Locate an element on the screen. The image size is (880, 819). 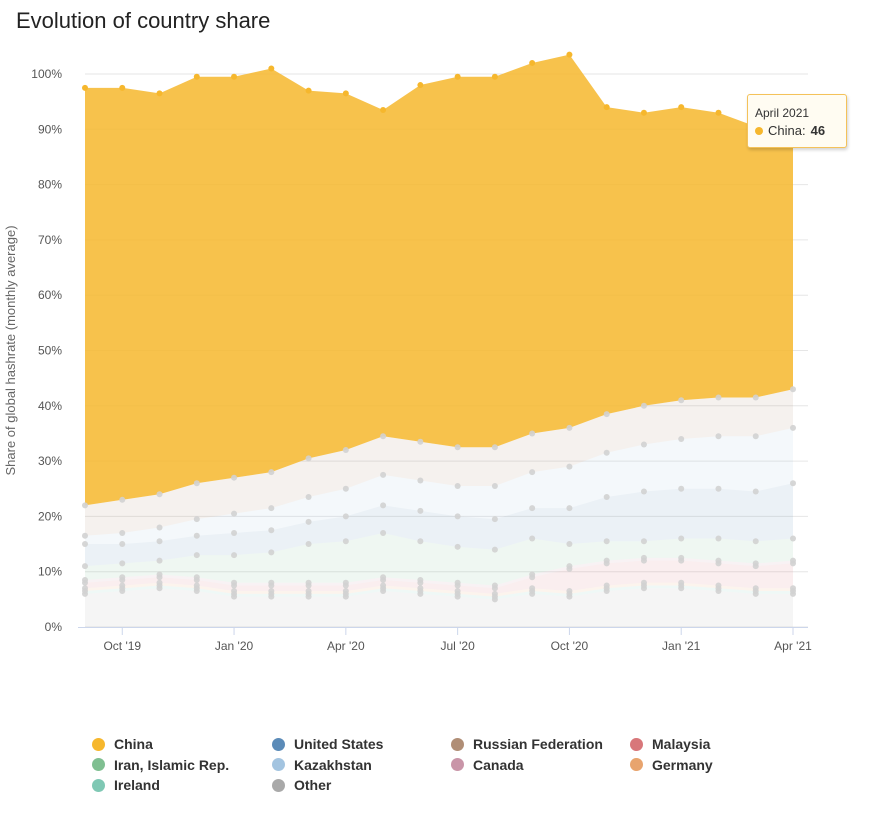
legend-item-other: Other is located at coordinates (301, 785).